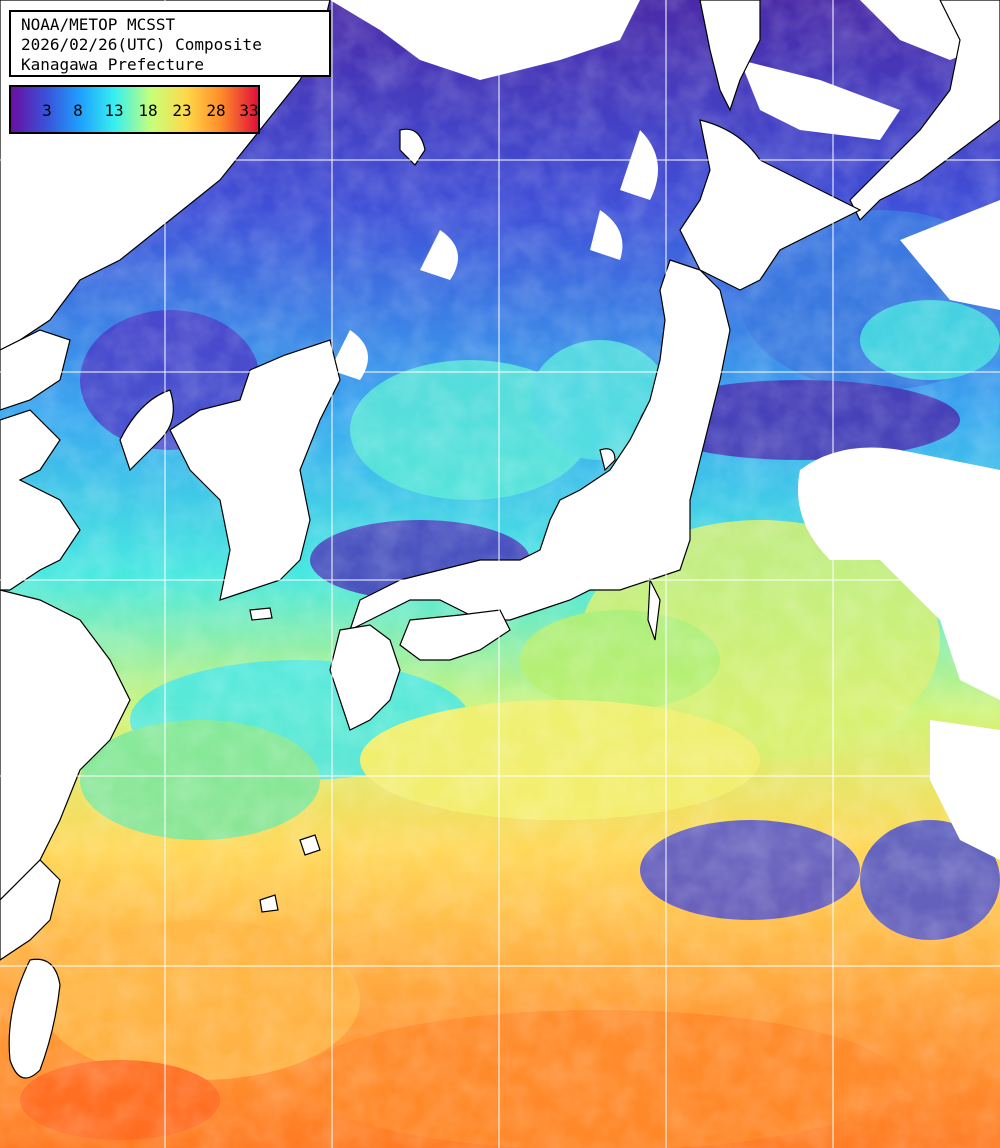  Describe the element at coordinates (412, 147) in the screenshot. I see `land-oki-island` at that location.